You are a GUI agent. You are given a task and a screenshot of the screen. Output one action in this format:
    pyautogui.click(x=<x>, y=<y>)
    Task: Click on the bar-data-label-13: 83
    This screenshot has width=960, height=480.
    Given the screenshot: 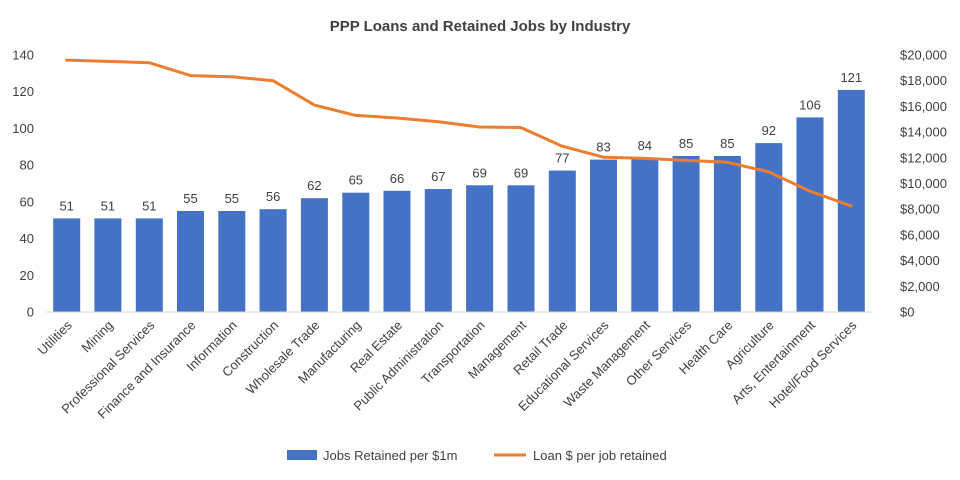 What is the action you would take?
    pyautogui.click(x=603, y=147)
    